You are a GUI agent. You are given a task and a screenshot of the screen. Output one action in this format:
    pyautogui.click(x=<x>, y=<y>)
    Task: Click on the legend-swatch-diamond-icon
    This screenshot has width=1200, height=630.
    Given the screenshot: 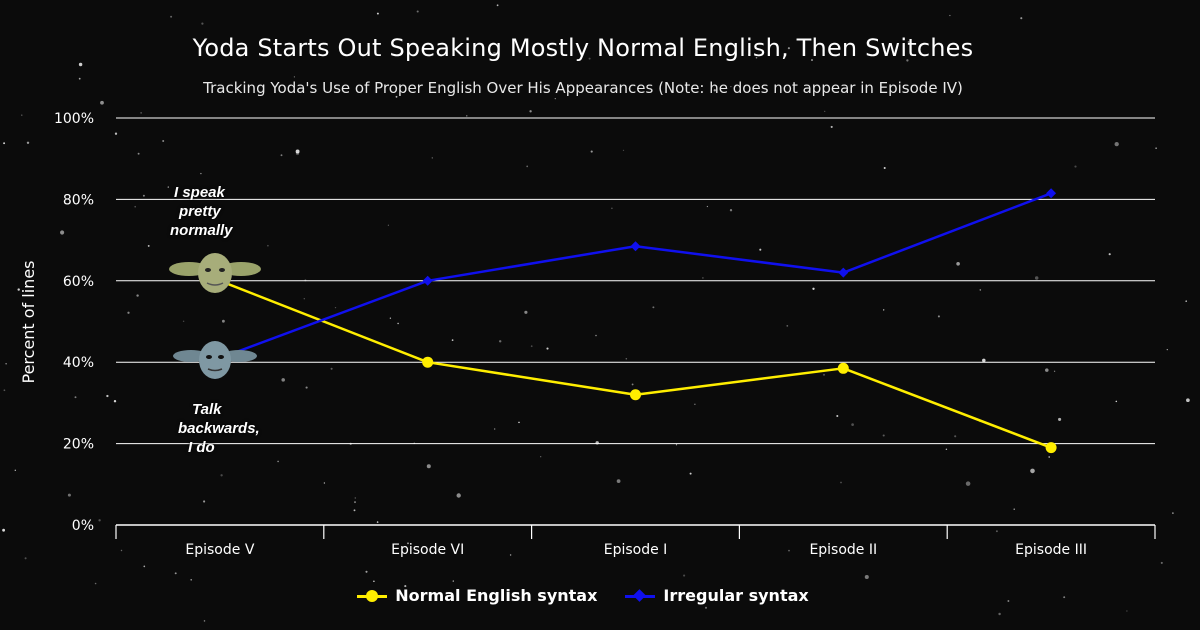 What is the action you would take?
    pyautogui.click(x=640, y=595)
    